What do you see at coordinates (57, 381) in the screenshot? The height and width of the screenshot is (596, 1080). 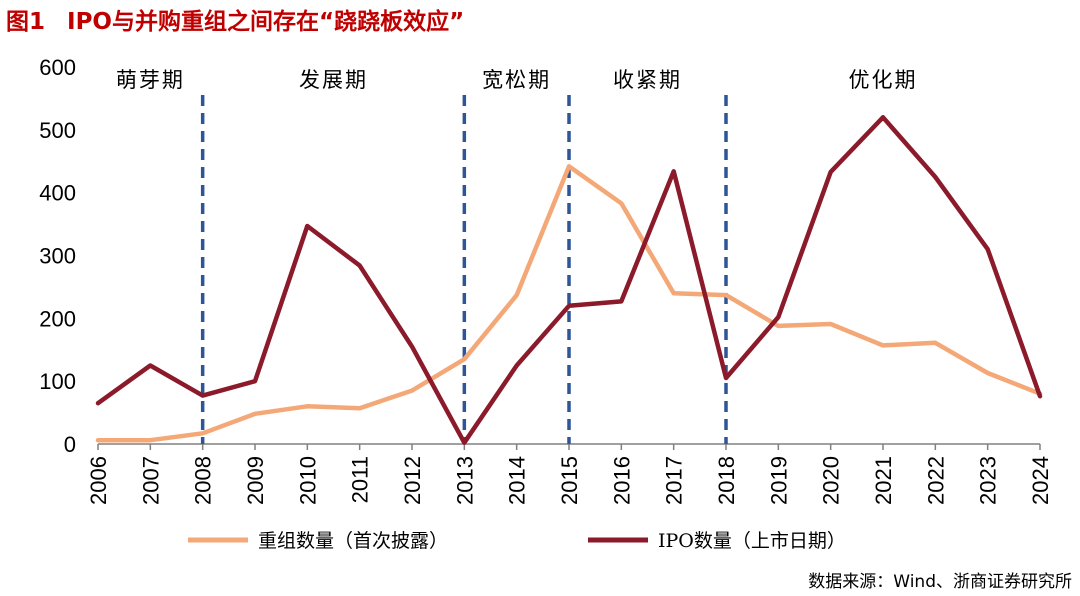 I see `y-tick-label: 100` at bounding box center [57, 381].